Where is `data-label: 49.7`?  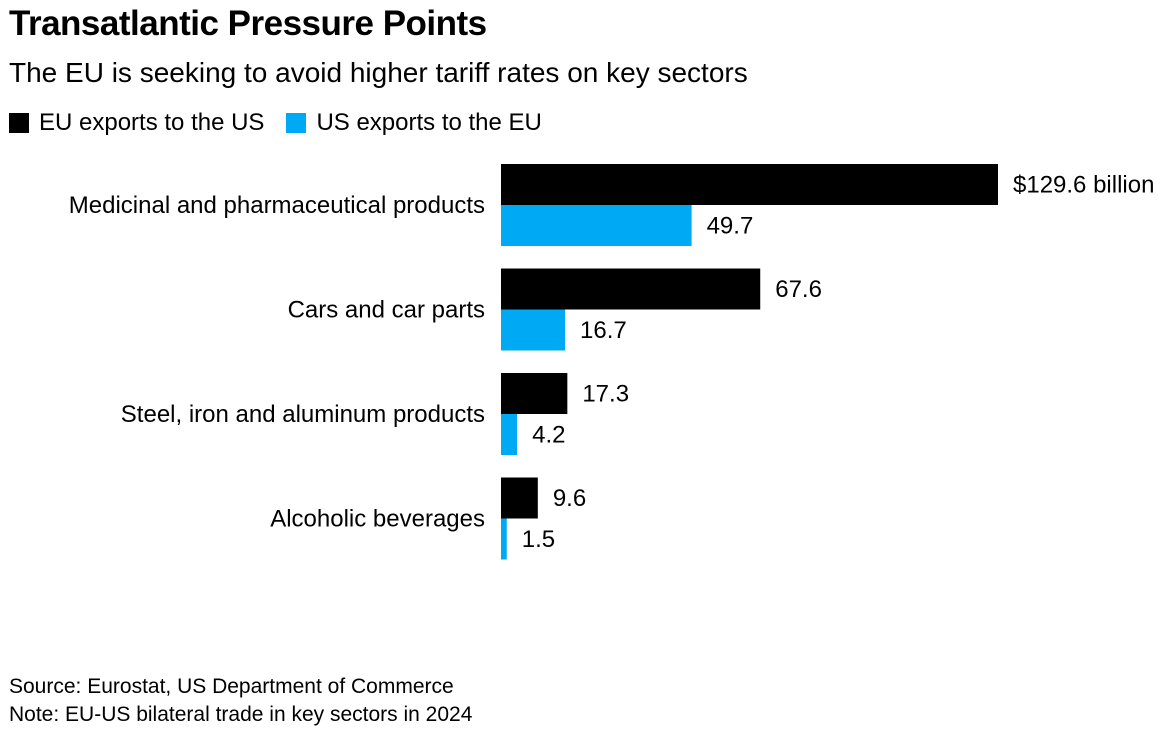
data-label: 49.7 is located at coordinates (730, 226).